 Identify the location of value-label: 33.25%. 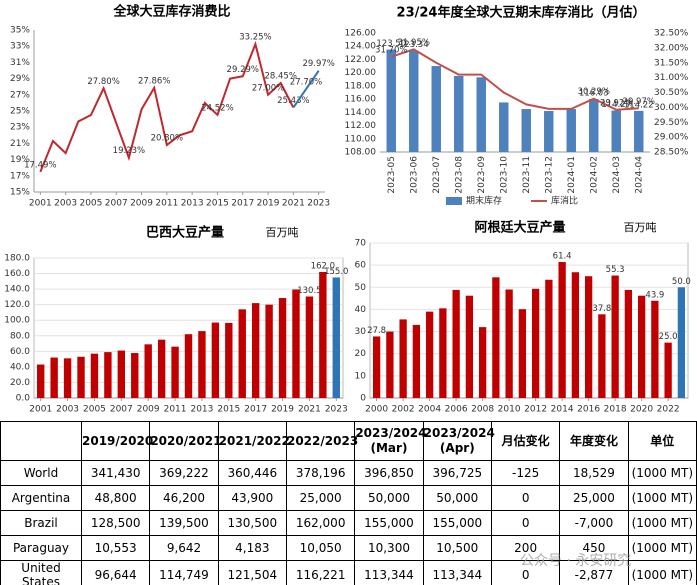
(255, 38).